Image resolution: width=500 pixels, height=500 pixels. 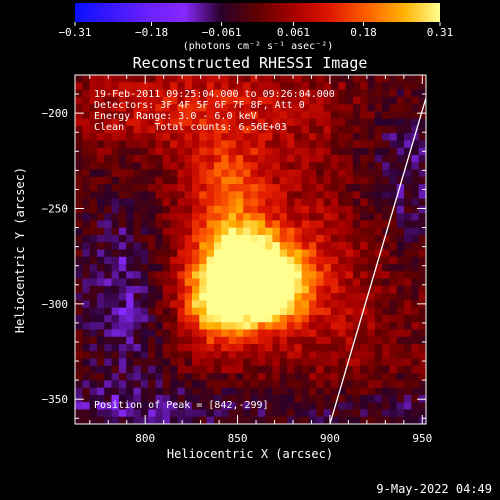 I want to click on colorbar-tick-label: −0.061, so click(x=222, y=32).